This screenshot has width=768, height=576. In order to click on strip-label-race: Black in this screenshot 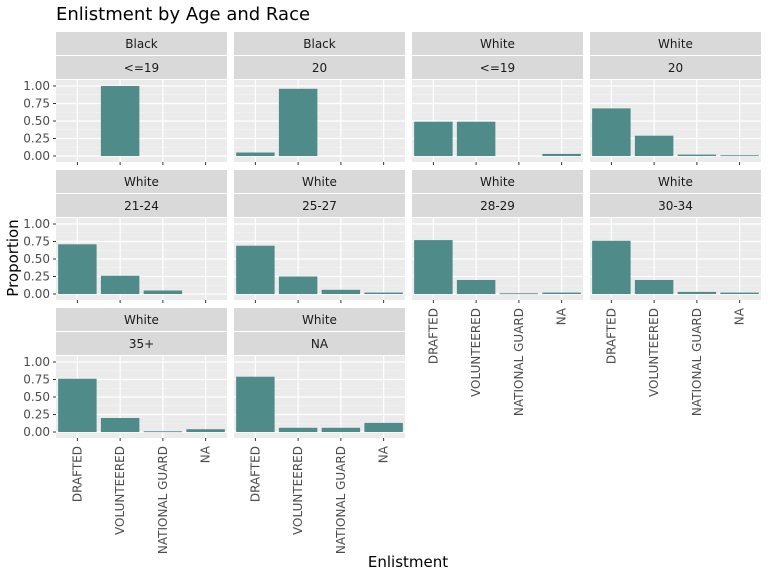, I will do `click(319, 44)`.